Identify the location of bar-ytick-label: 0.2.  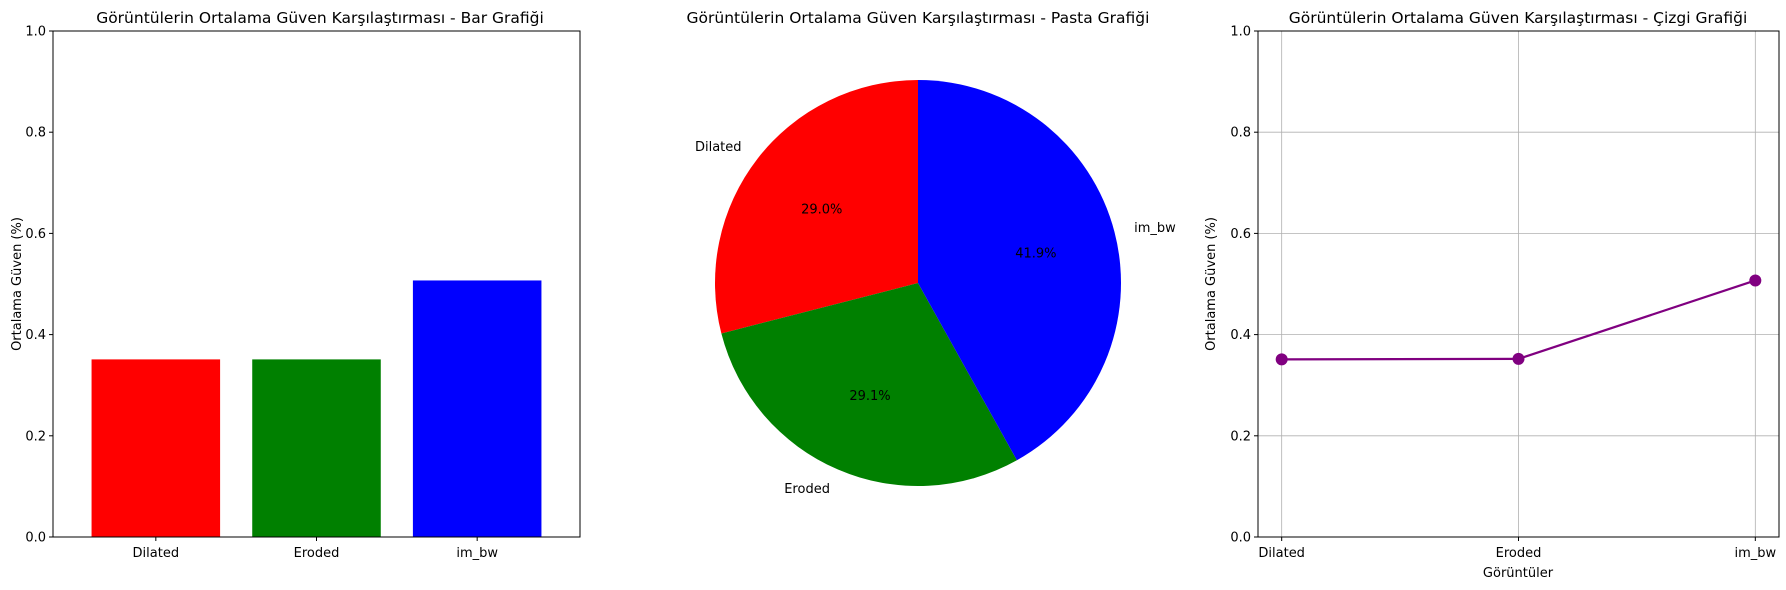
(35, 436).